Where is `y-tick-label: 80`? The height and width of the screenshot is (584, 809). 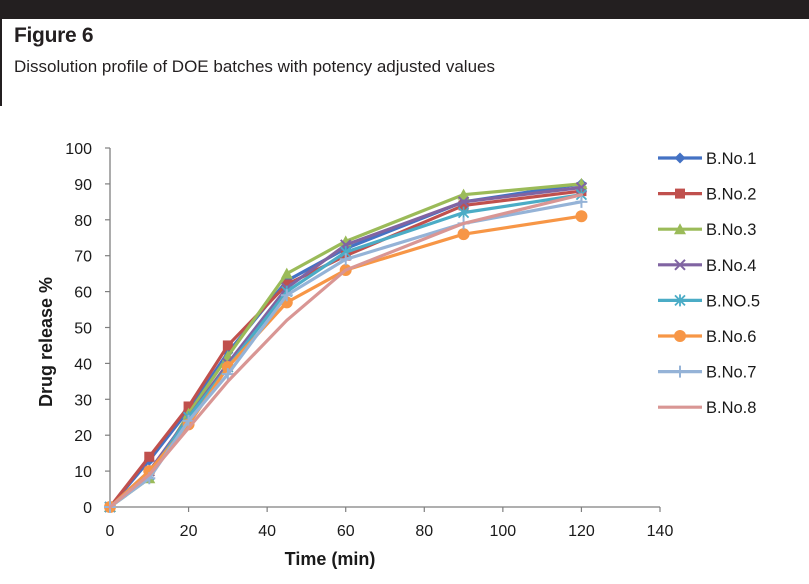 y-tick-label: 80 is located at coordinates (83, 221).